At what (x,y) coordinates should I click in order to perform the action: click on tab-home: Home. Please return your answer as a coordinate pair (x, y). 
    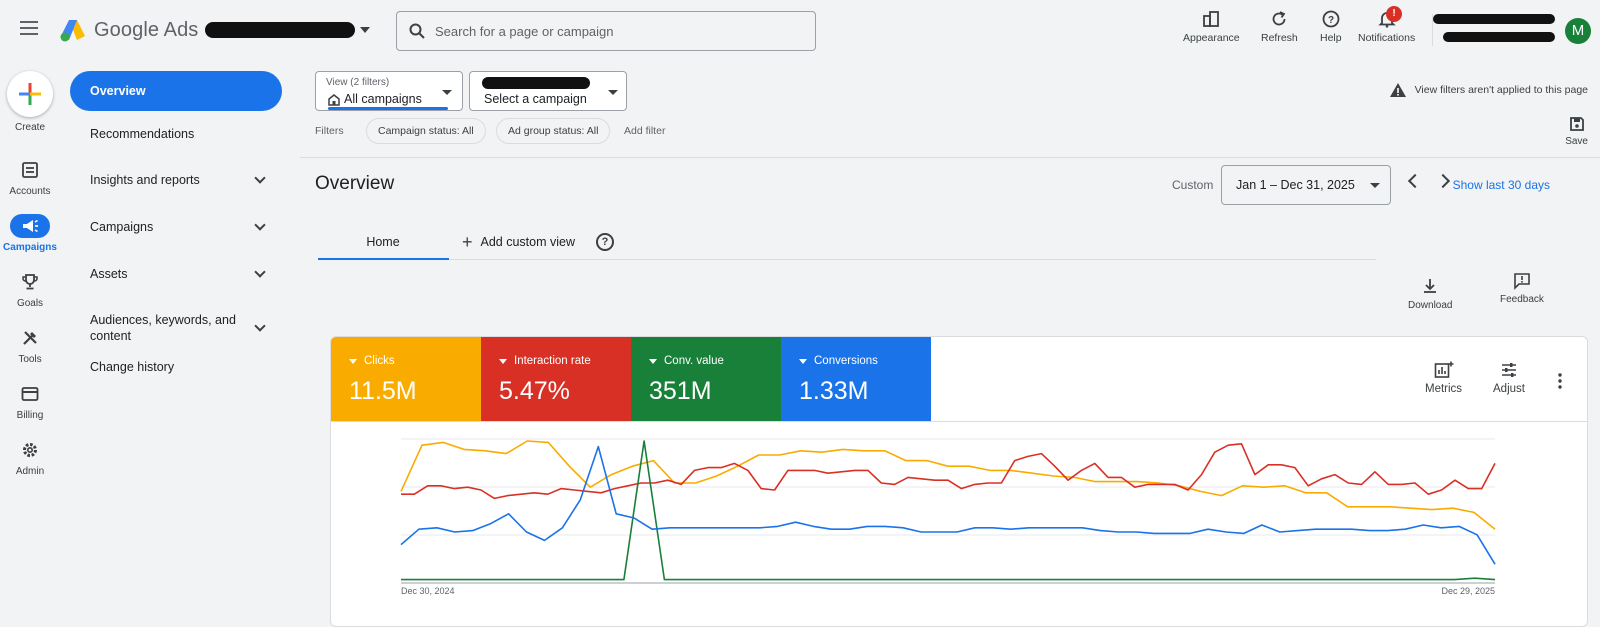
    Looking at the image, I should click on (383, 242).